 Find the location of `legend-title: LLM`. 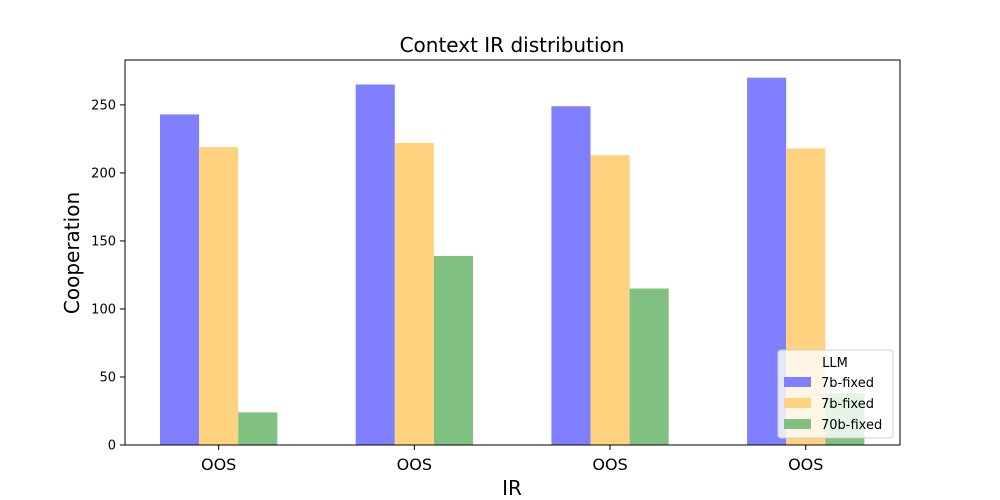

legend-title: LLM is located at coordinates (835, 363).